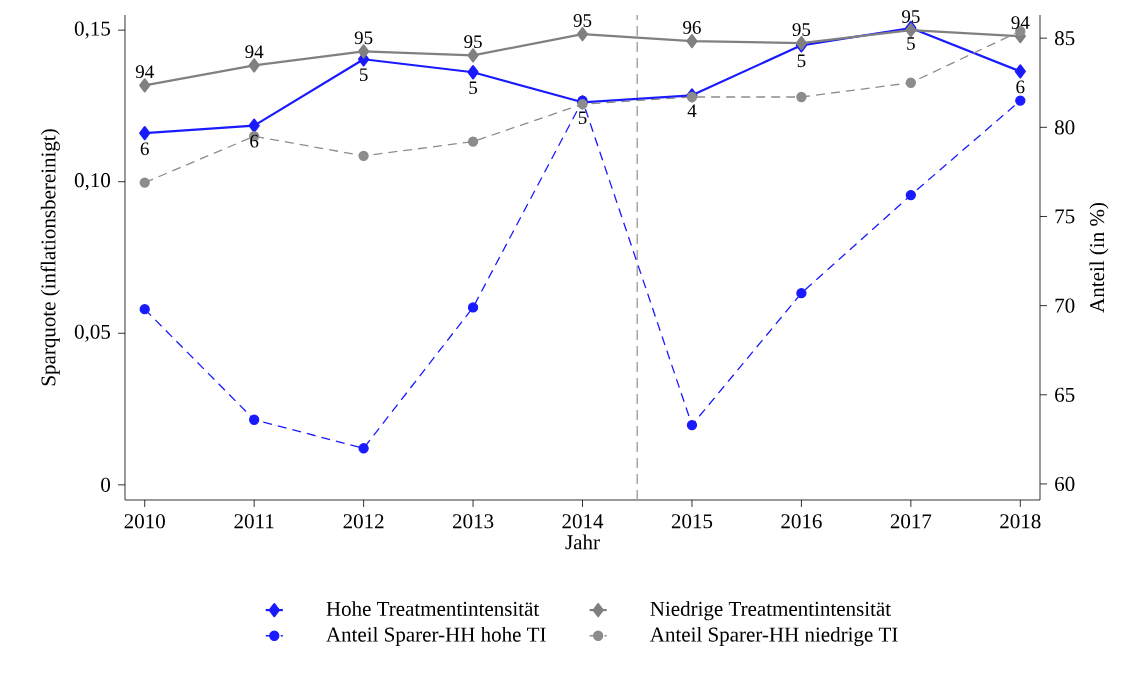  What do you see at coordinates (582, 542) in the screenshot?
I see `x-axis-title: Jahr` at bounding box center [582, 542].